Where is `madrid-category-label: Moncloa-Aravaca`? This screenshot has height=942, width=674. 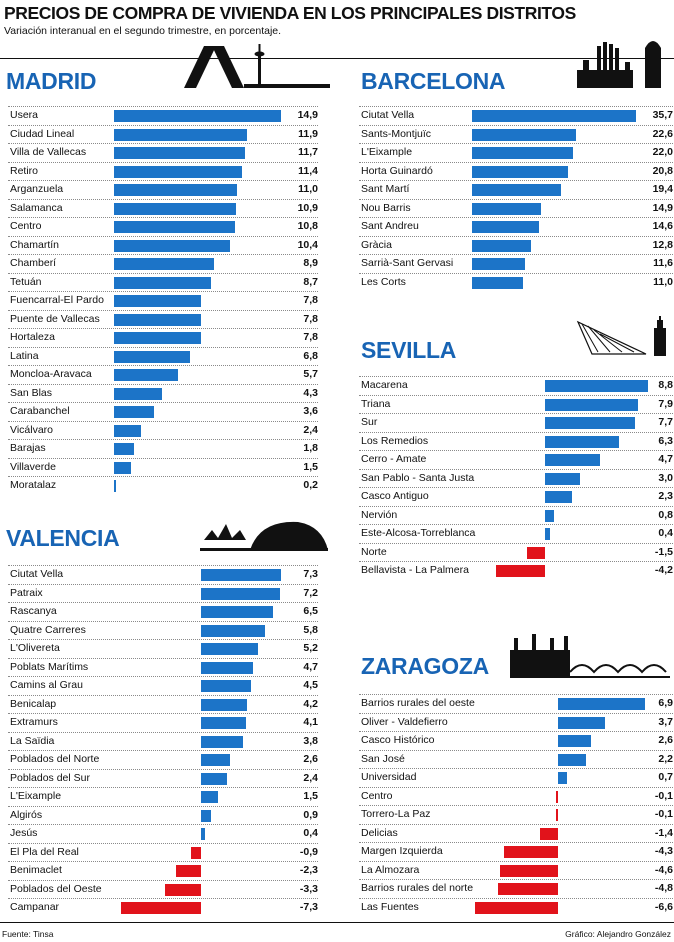
madrid-category-label: Moncloa-Aravaca is located at coordinates (51, 374).